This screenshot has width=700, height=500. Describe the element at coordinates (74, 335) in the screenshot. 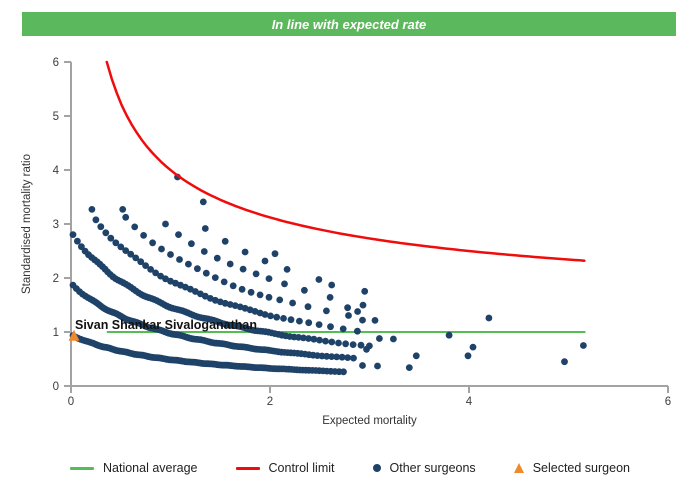

I see `selected-surgeon-marker` at that location.